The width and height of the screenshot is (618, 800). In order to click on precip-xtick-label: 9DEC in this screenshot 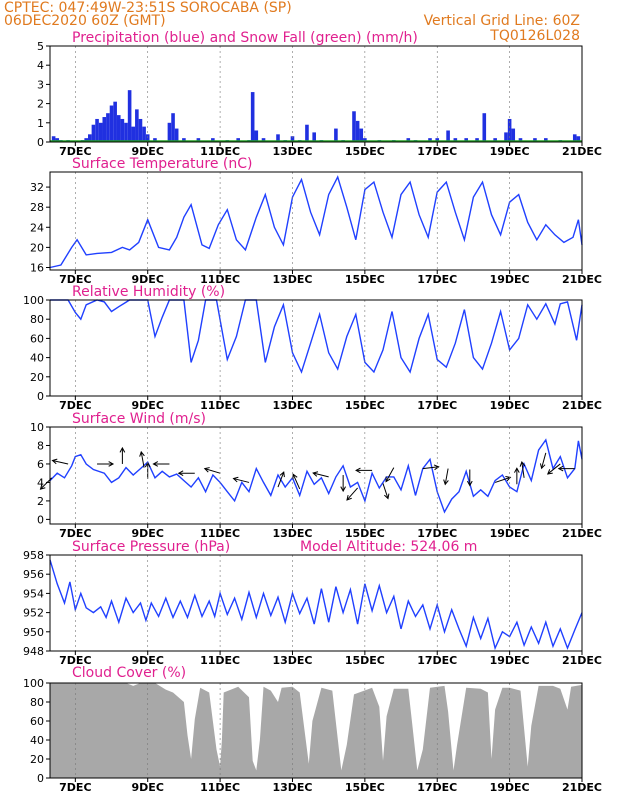, I will do `click(148, 151)`.